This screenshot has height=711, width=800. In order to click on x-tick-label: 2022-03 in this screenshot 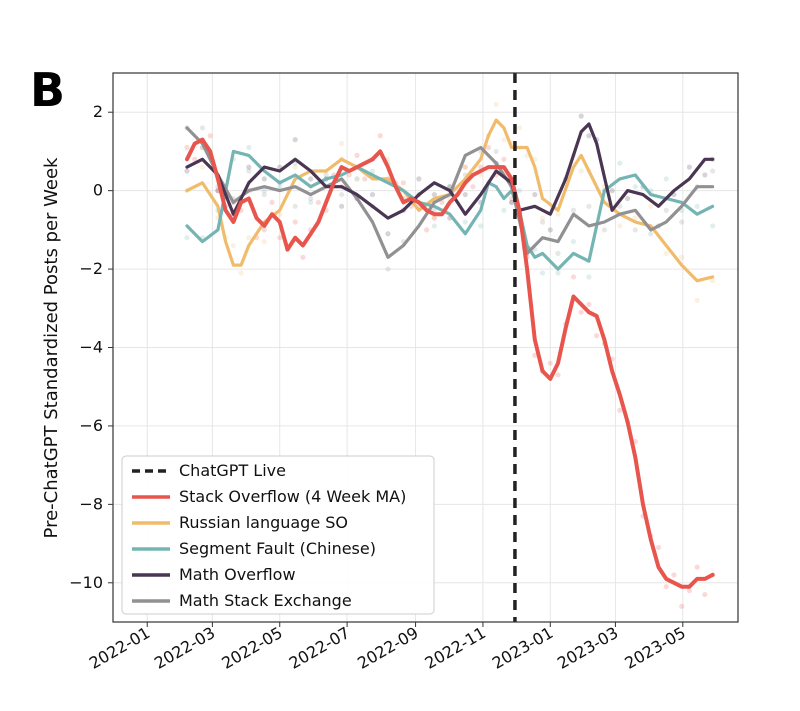, I will do `click(184, 648)`.